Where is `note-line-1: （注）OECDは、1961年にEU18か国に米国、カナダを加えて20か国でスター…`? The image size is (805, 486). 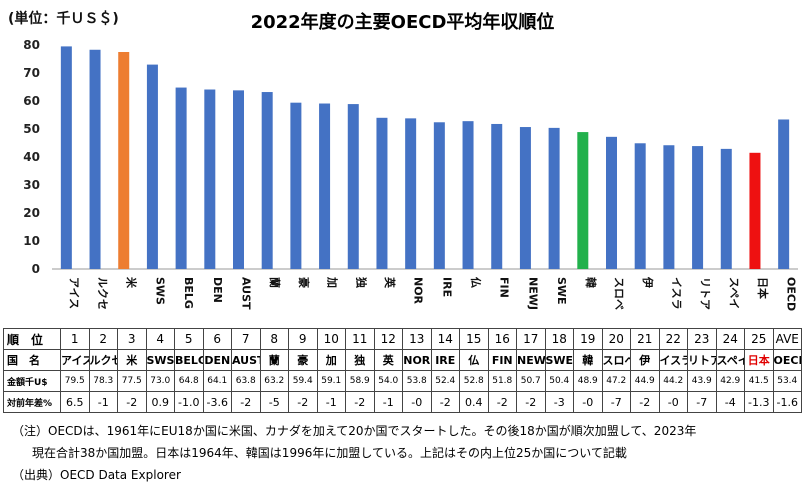
note-line-1: （注）OECDは、1961年にEU18か国に米国、カナダを加えて20か国でスター… is located at coordinates (354, 431).